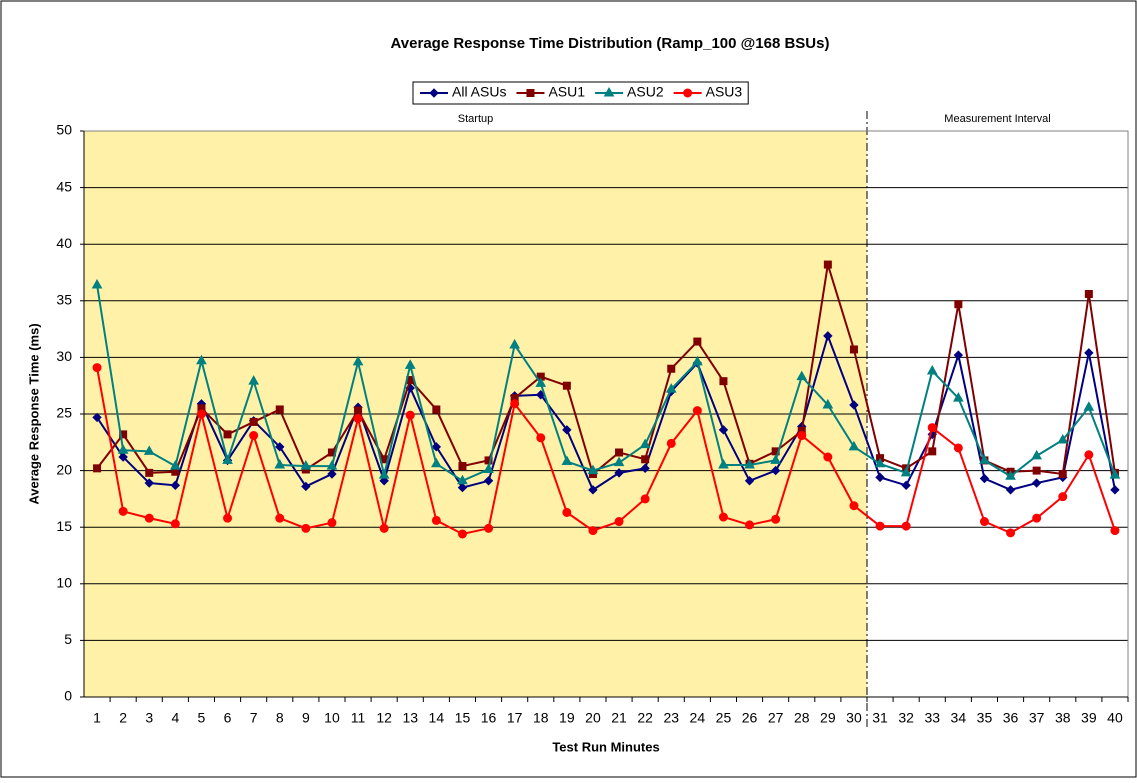 The width and height of the screenshot is (1137, 783). I want to click on legend-label: ASU1, so click(566, 92).